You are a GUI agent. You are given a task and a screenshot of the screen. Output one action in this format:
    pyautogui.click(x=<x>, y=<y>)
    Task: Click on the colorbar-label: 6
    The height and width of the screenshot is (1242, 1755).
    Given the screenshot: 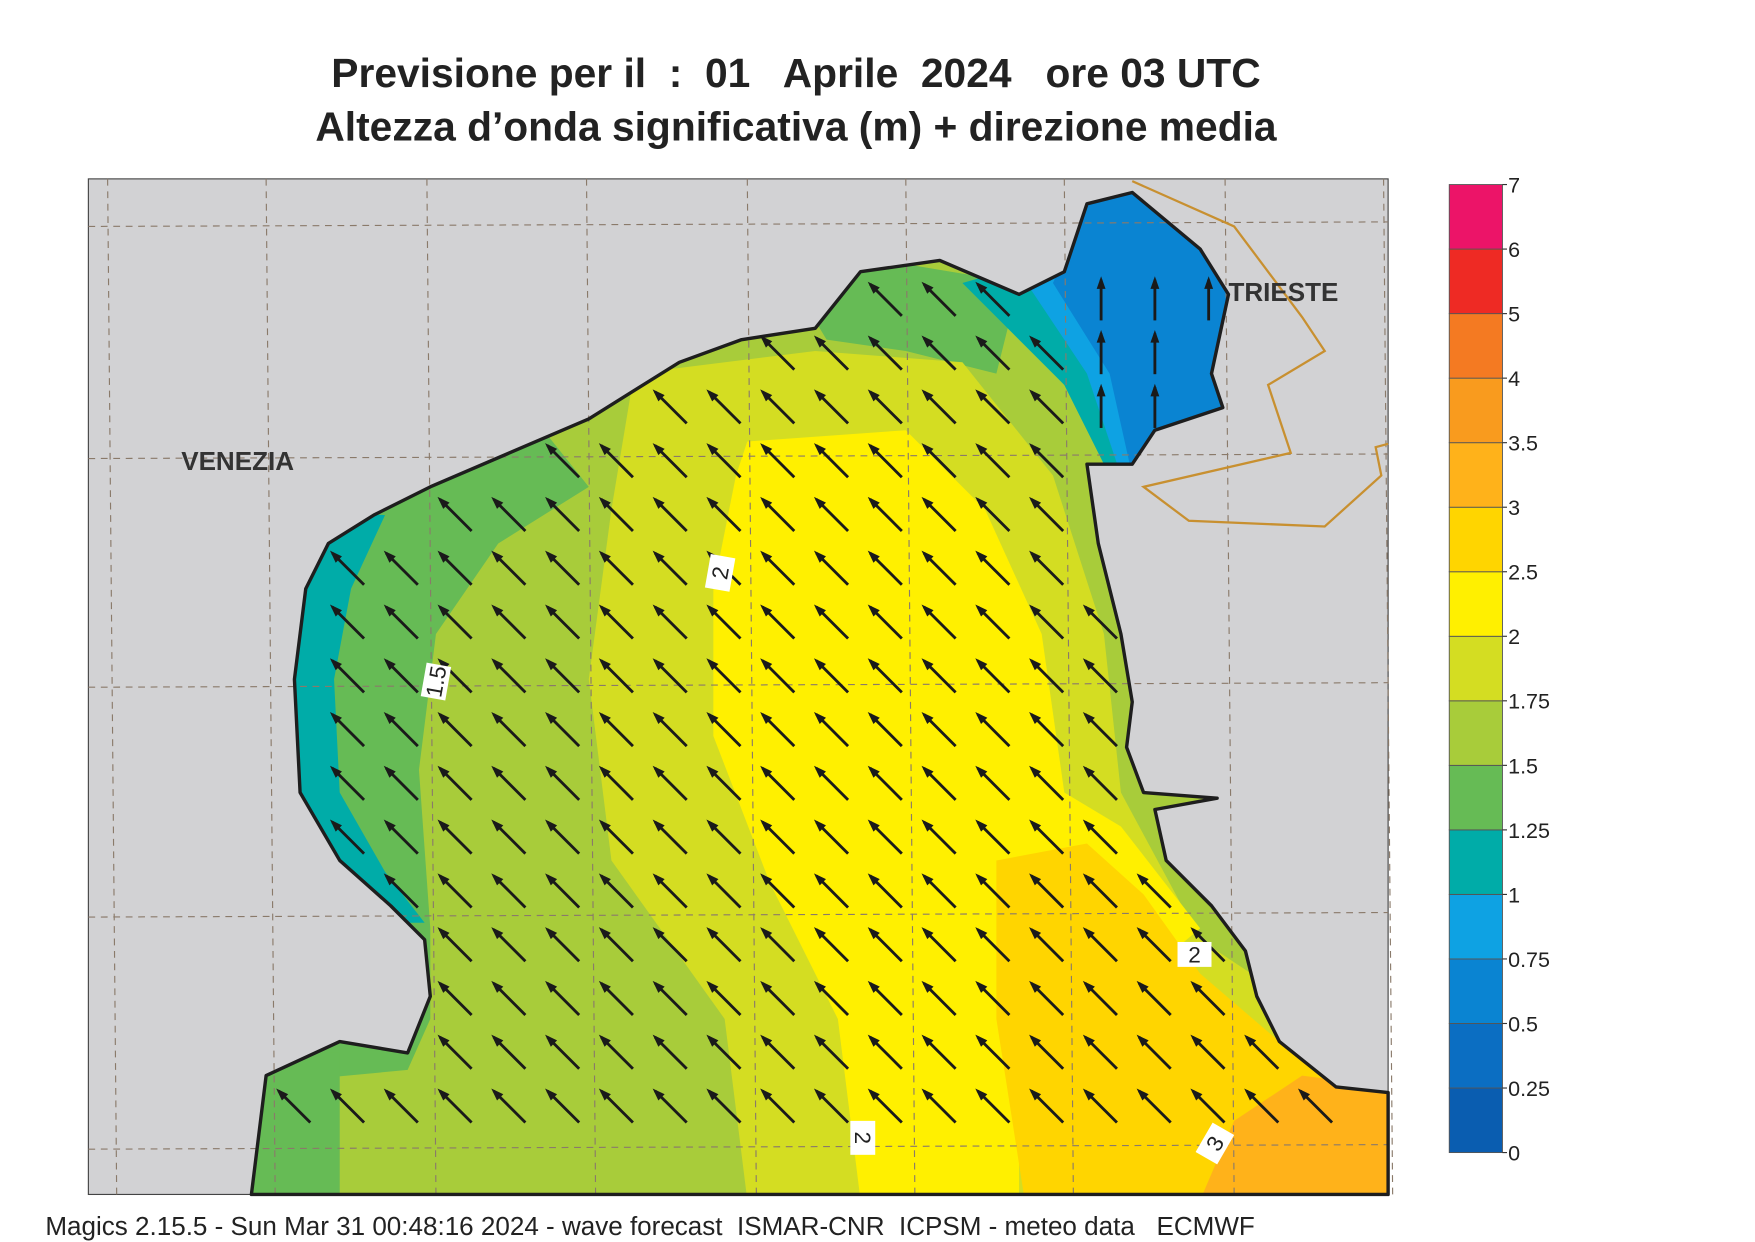 What is the action you would take?
    pyautogui.click(x=1514, y=250)
    